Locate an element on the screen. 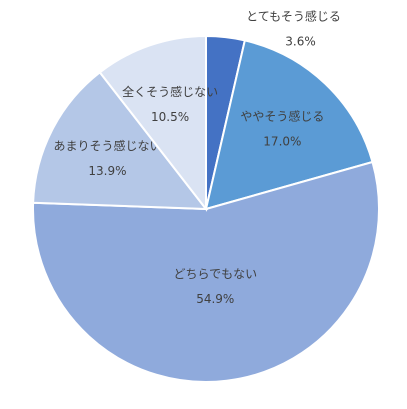 The width and height of the screenshot is (407, 409). slice-label: どちらでもない is located at coordinates (215, 274).